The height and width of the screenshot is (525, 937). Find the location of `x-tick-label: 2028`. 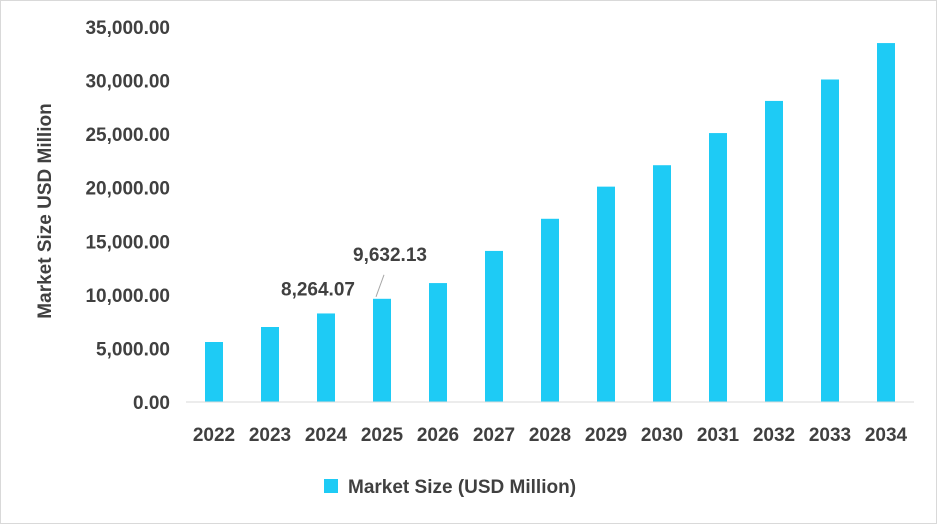

x-tick-label: 2028 is located at coordinates (550, 435).